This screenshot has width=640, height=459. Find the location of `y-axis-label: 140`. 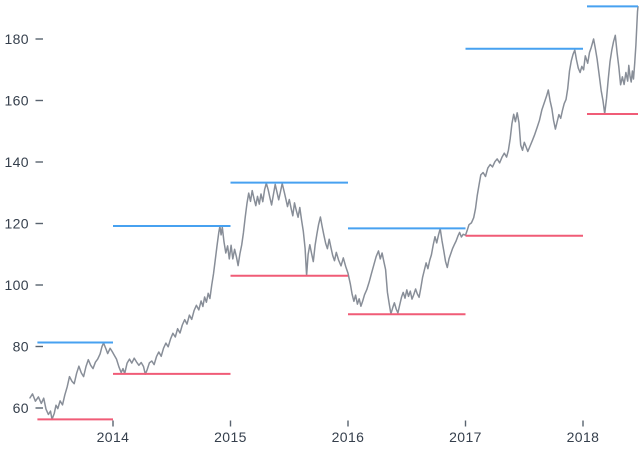

y-axis-label: 140 is located at coordinates (16, 162).